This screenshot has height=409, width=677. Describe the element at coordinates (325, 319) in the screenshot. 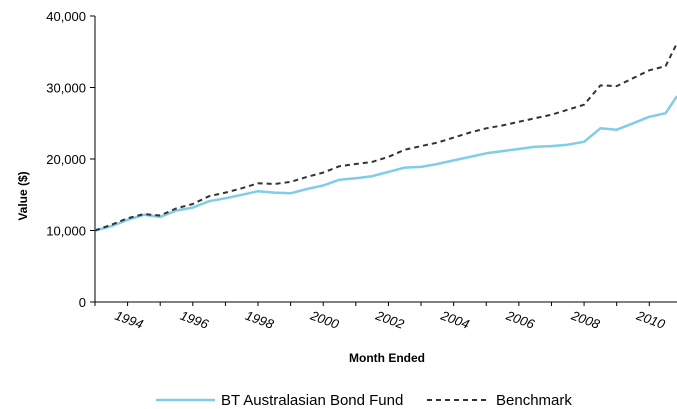

I see `x-tick-label: 2000` at that location.